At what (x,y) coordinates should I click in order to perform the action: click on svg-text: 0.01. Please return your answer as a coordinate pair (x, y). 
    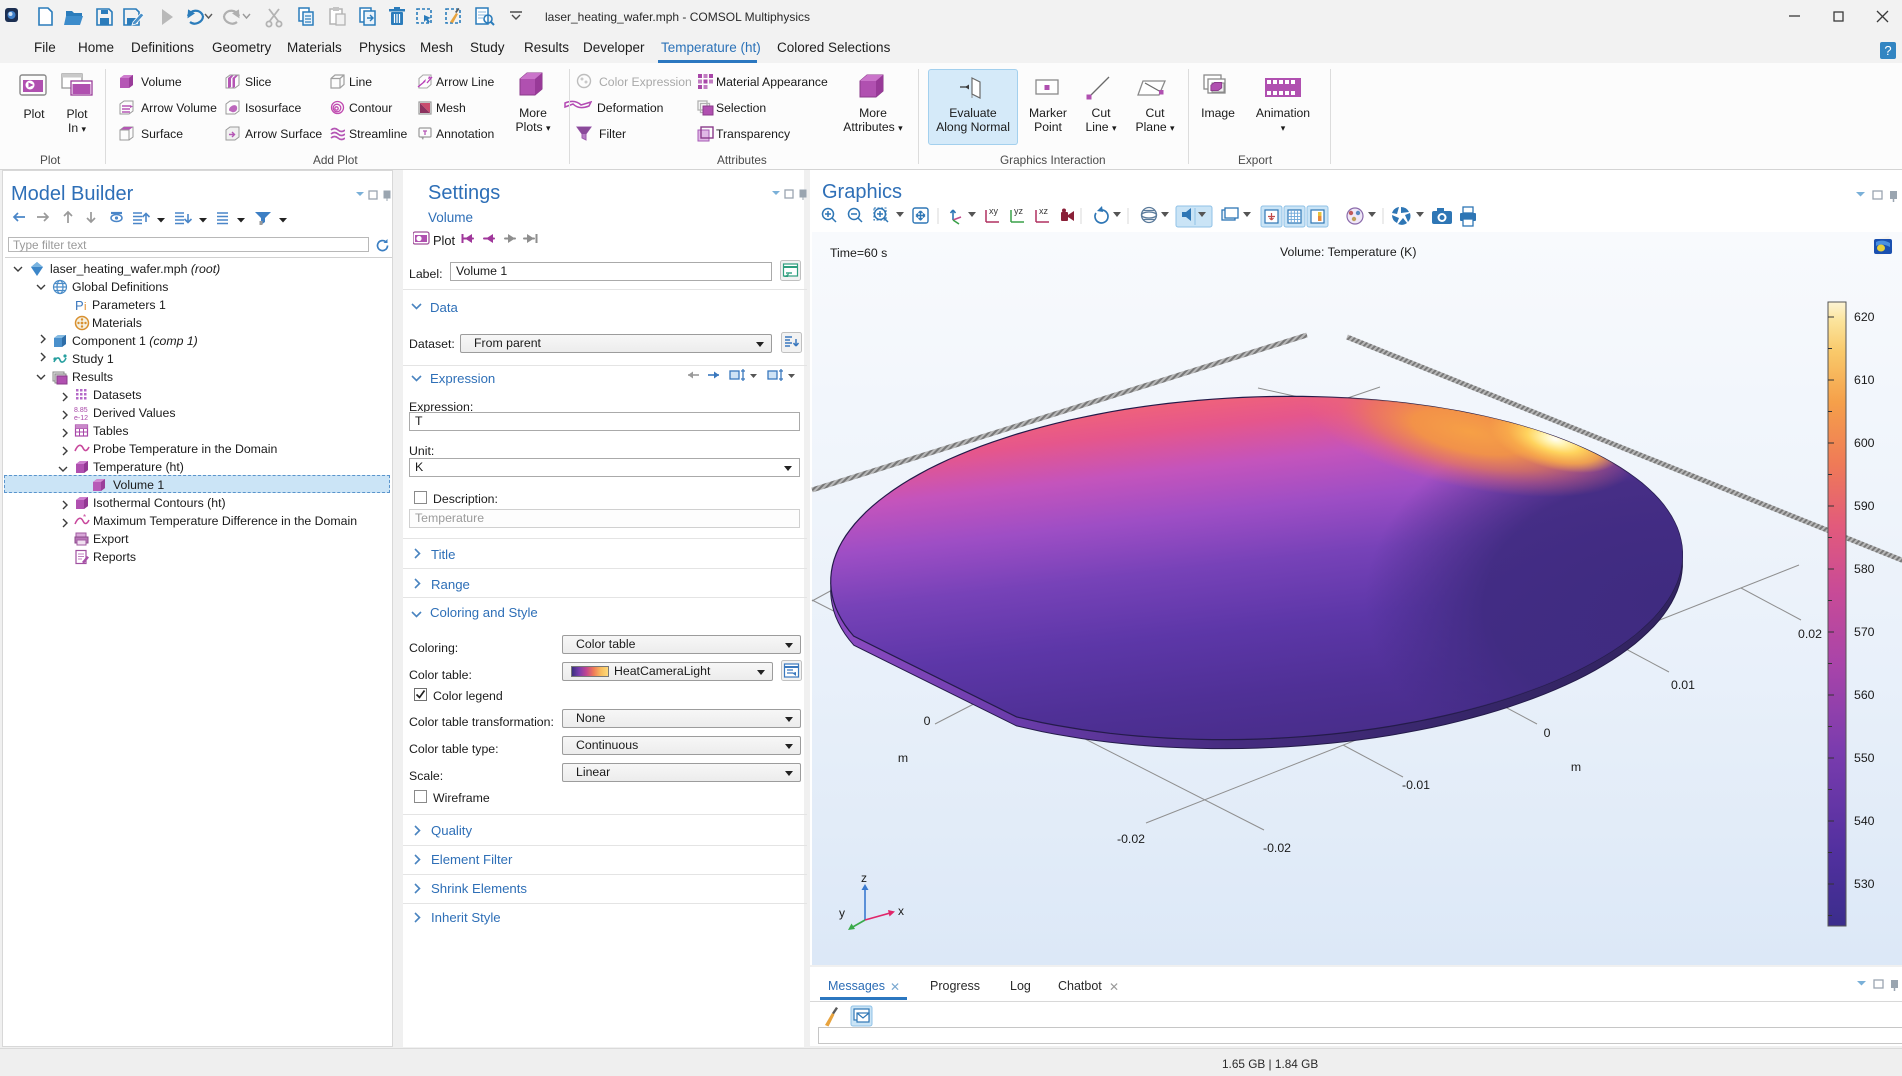
    Looking at the image, I should click on (1683, 685).